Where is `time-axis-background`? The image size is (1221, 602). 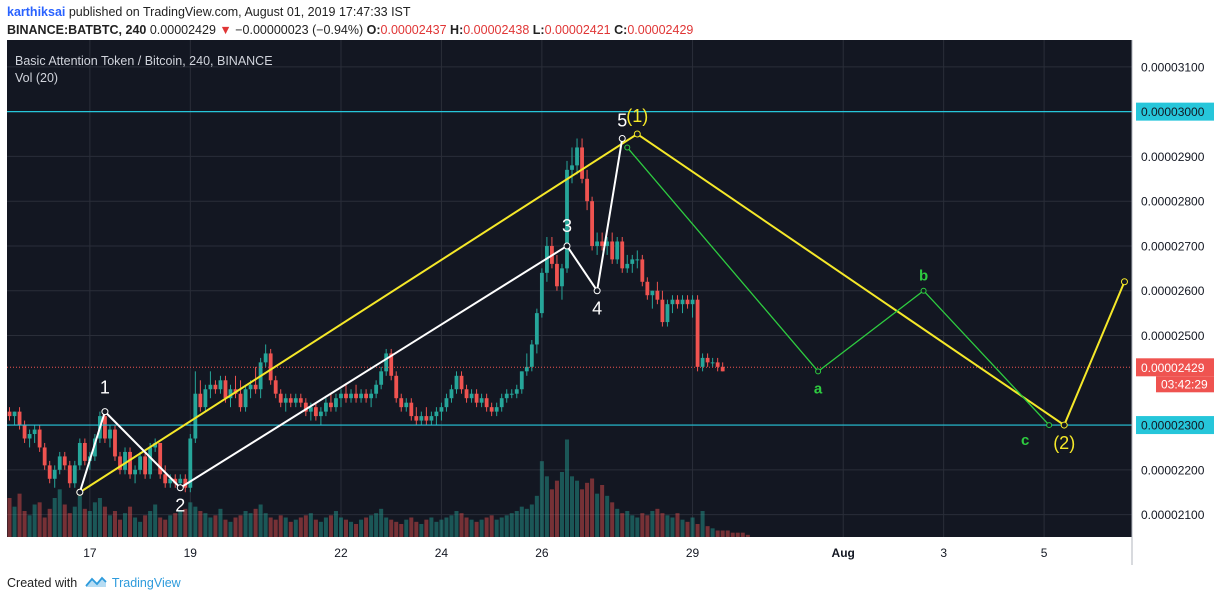 time-axis-background is located at coordinates (569, 551).